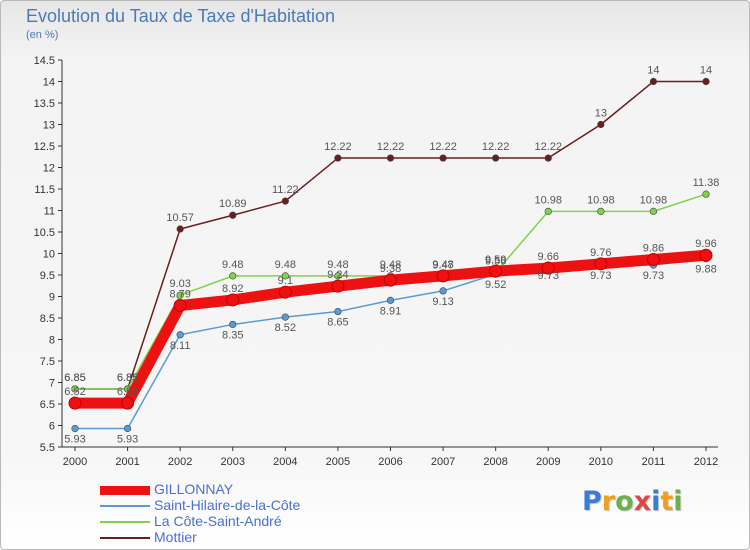  What do you see at coordinates (232, 335) in the screenshot?
I see `data-label: 8.35` at bounding box center [232, 335].